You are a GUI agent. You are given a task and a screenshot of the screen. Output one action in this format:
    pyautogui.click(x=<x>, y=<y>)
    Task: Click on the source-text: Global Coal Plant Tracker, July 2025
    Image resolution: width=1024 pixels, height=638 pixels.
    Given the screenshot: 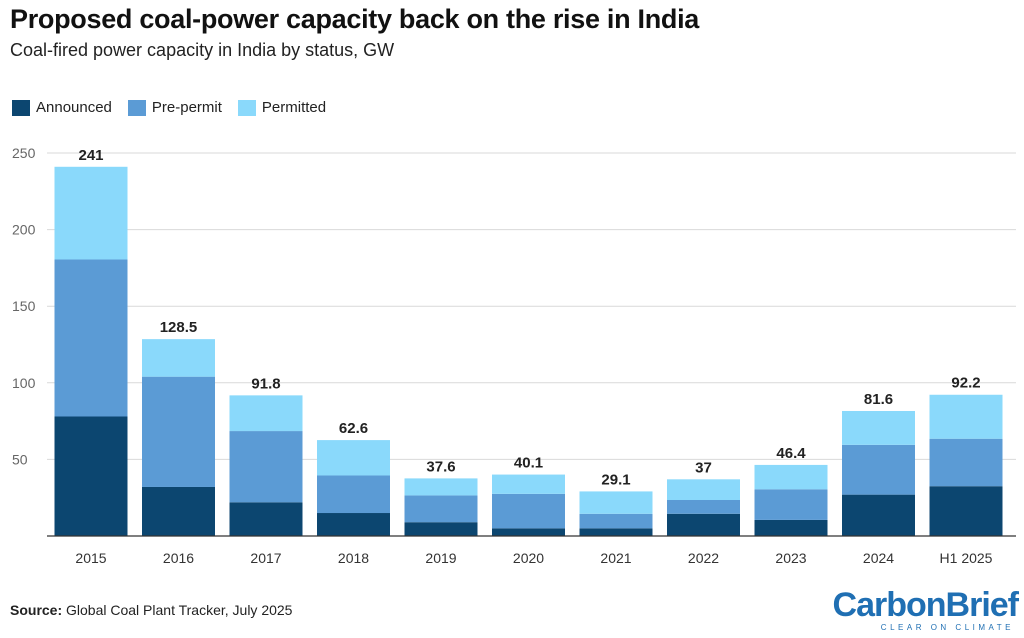 What is the action you would take?
    pyautogui.click(x=179, y=610)
    